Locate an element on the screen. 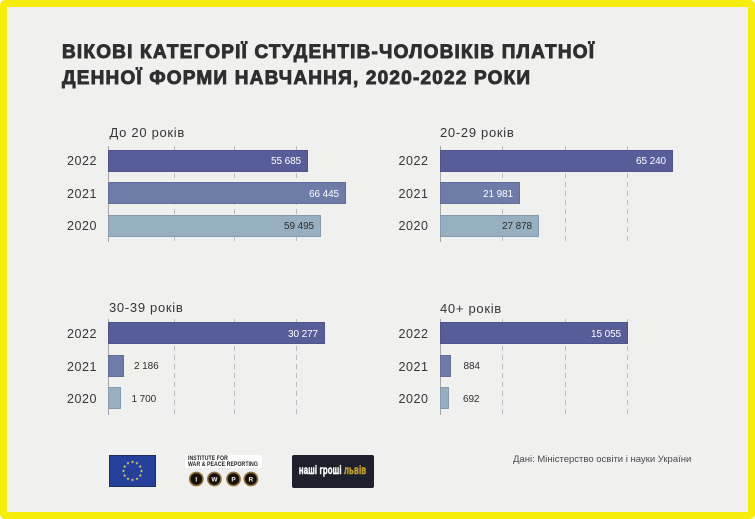 This screenshot has height=519, width=755. svg-text: P is located at coordinates (233, 479).